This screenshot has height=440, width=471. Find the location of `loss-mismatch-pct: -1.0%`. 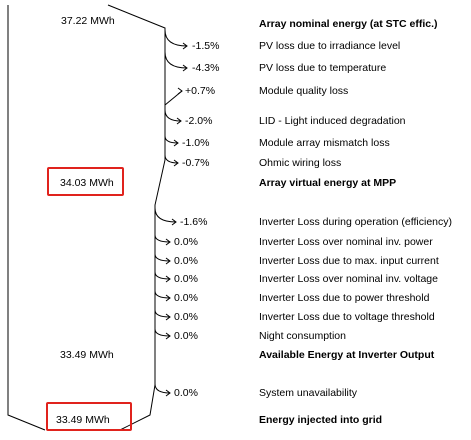

loss-mismatch-pct: -1.0% is located at coordinates (196, 143).